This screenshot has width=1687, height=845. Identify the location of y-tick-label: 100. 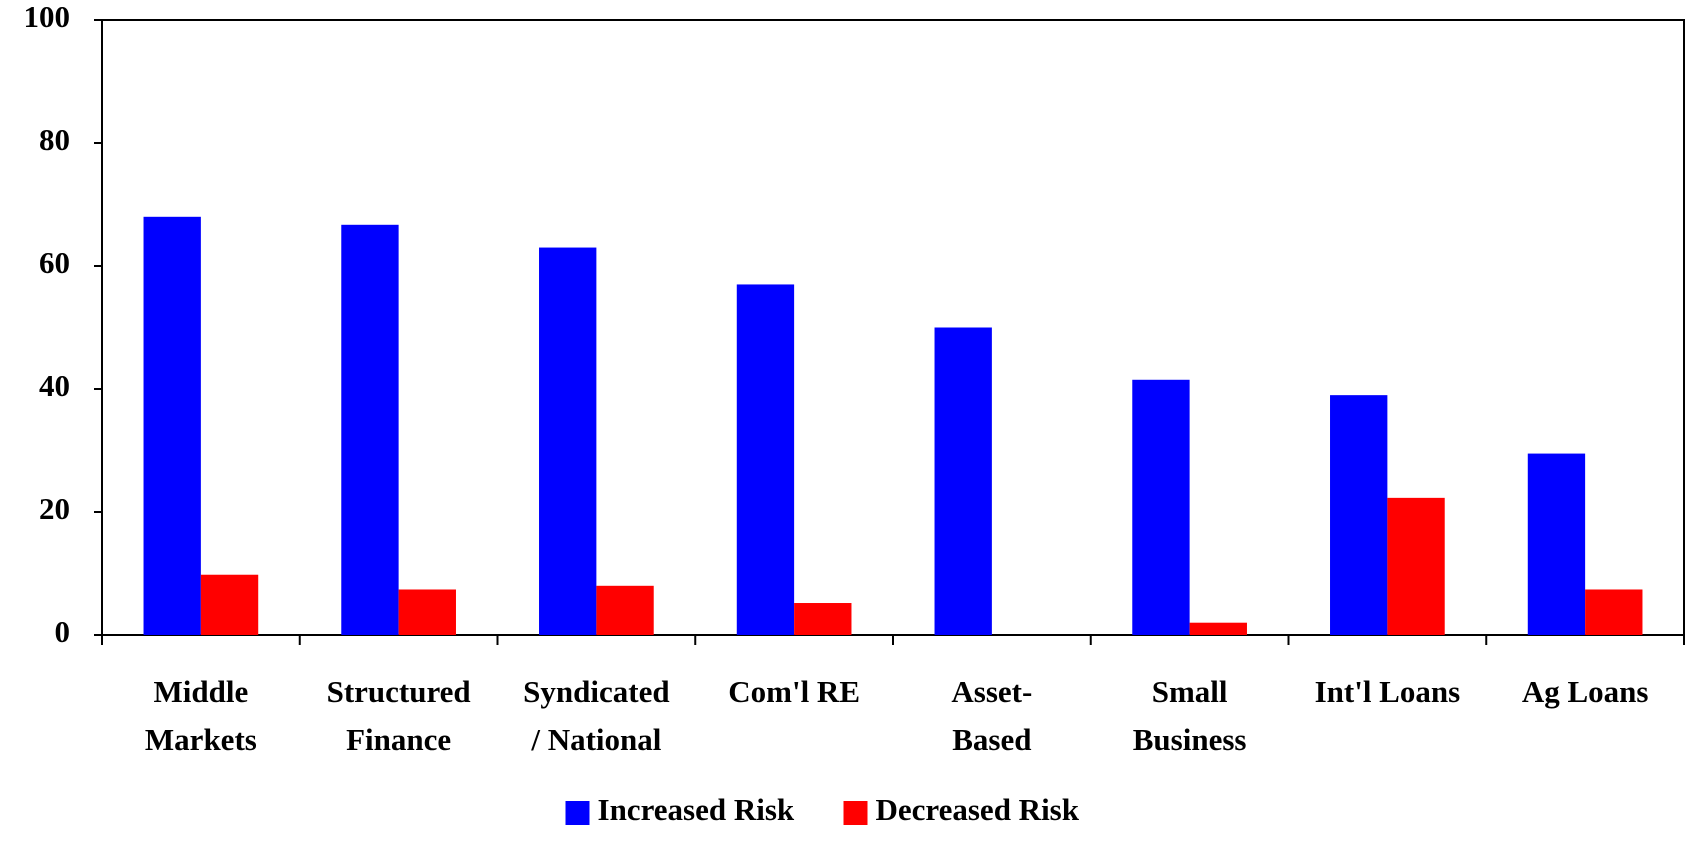
(47, 17).